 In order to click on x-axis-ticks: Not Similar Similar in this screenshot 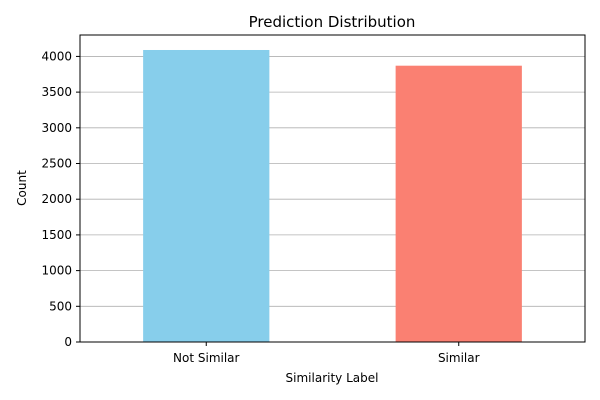, I will do `click(326, 353)`.